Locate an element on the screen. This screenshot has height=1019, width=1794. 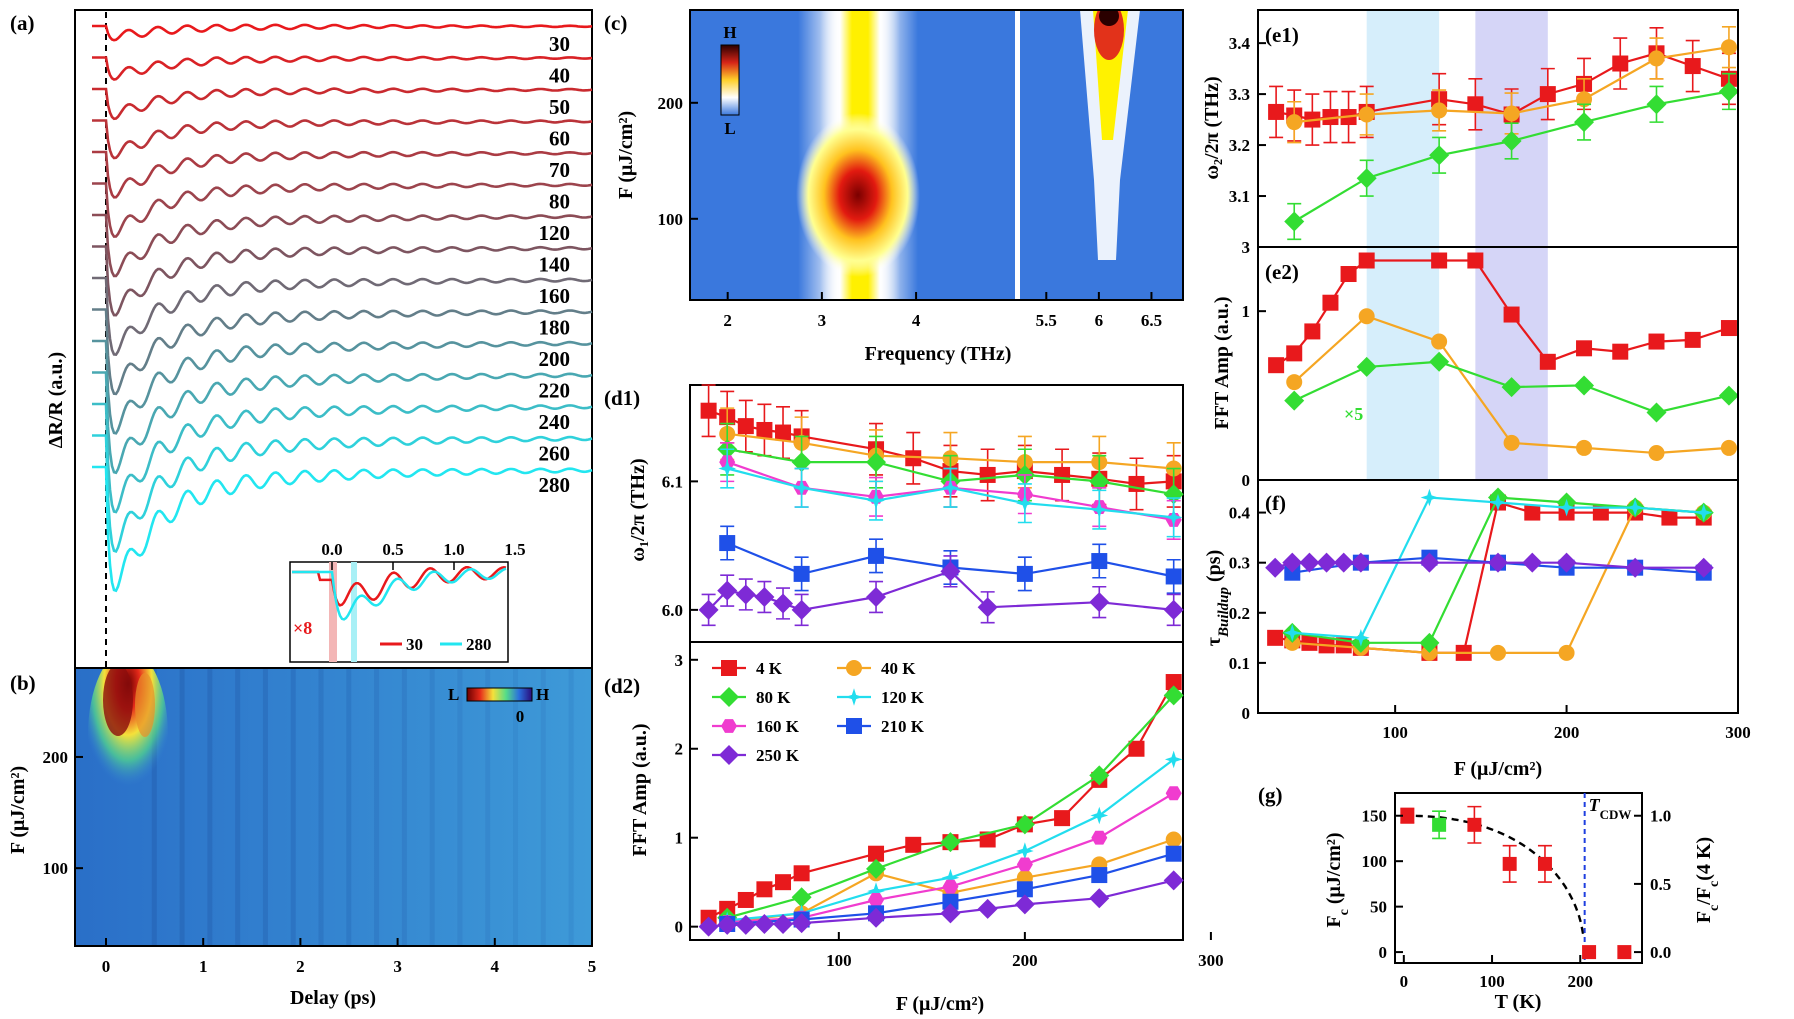
panel-d2-frame is located at coordinates (936, 791).